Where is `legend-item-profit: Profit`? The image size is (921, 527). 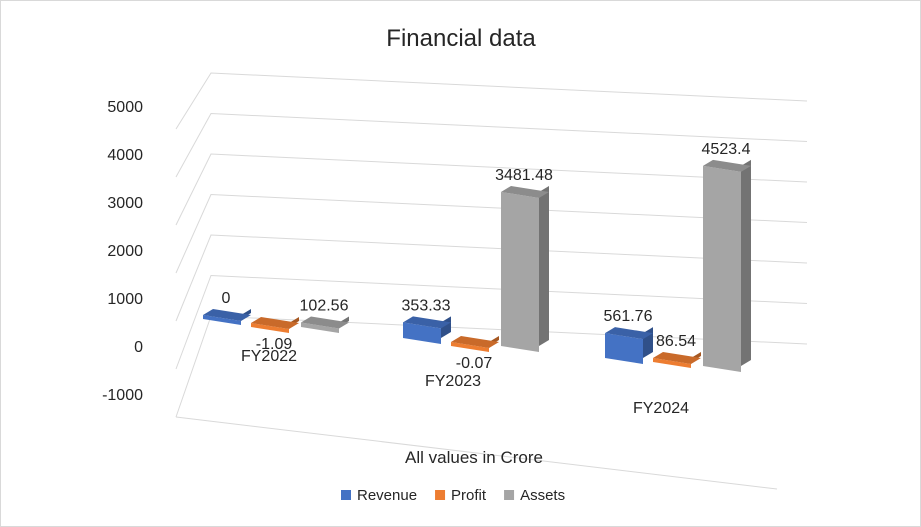
legend-item-profit: Profit is located at coordinates (461, 495).